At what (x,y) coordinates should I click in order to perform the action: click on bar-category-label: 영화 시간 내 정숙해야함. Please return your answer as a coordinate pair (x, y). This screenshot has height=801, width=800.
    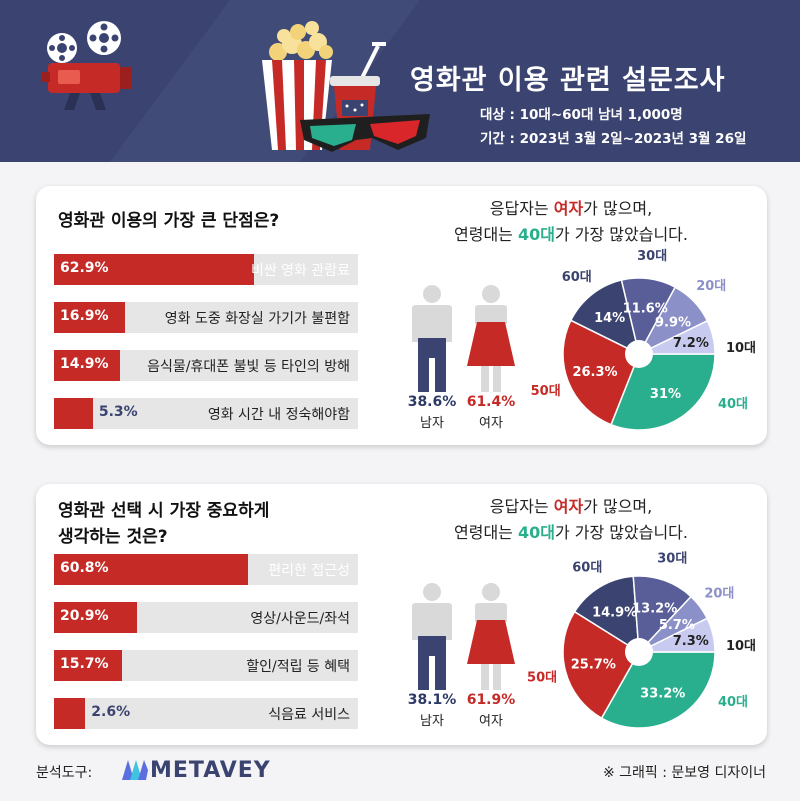
    Looking at the image, I should click on (278, 415).